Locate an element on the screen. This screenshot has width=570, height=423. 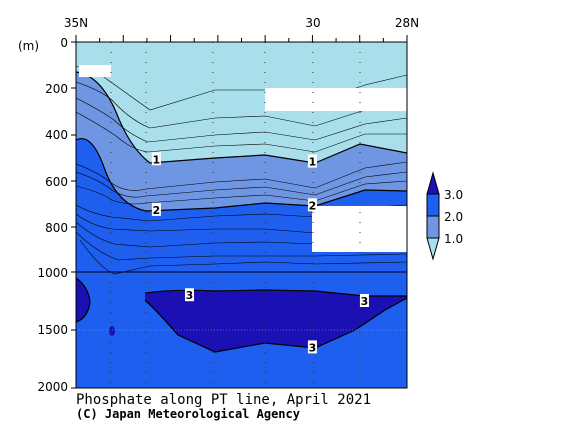
x-tick-30: 30 is located at coordinates (312, 23).